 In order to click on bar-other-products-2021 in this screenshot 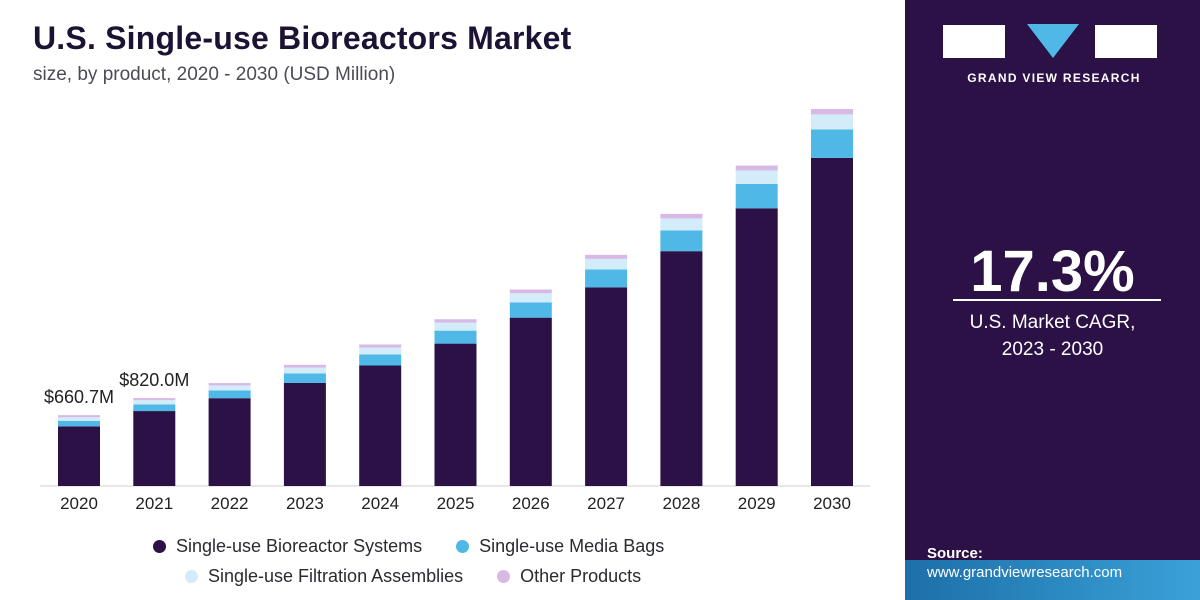, I will do `click(154, 399)`.